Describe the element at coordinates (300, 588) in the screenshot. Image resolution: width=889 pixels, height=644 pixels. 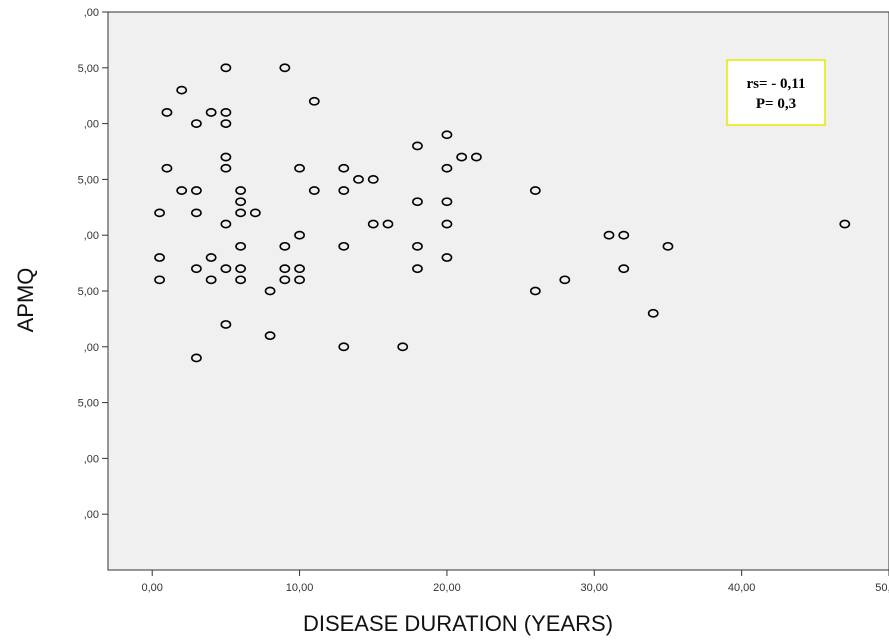
I see `x-tick-label: 10,00` at that location.